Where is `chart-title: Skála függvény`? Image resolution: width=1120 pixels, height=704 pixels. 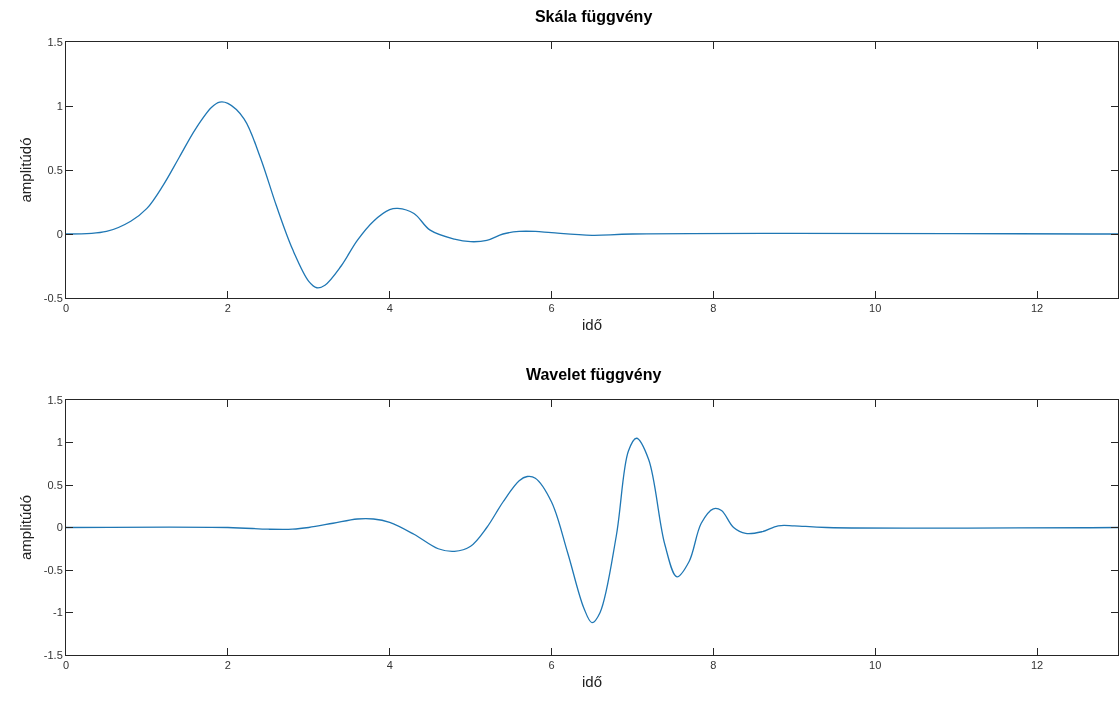
chart-title: Skála függvény is located at coordinates (593, 16).